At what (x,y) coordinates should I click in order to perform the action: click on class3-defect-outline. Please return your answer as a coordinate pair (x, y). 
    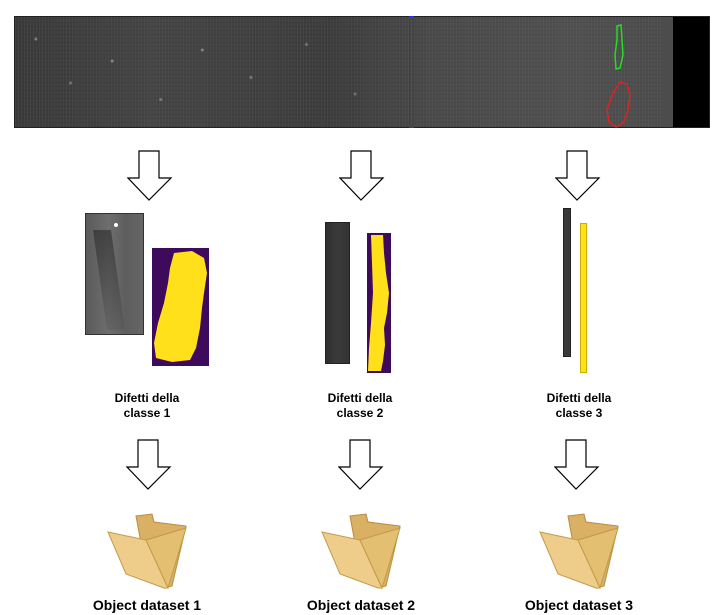
    Looking at the image, I should click on (619, 47).